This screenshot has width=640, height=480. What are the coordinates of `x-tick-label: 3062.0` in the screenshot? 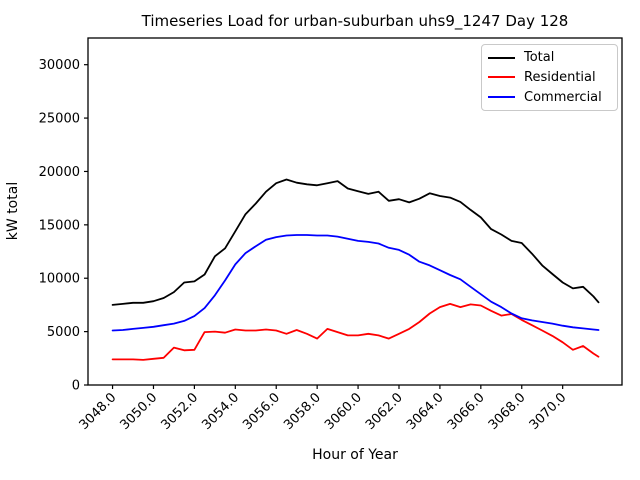 It's located at (384, 411).